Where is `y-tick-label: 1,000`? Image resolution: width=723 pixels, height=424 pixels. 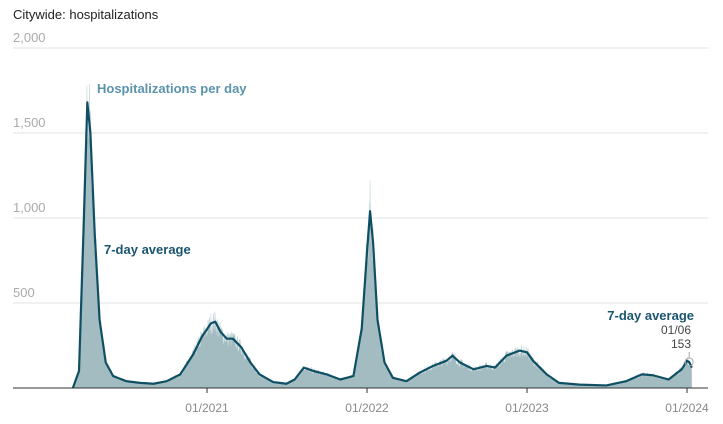
y-tick-label: 1,000 is located at coordinates (29, 207).